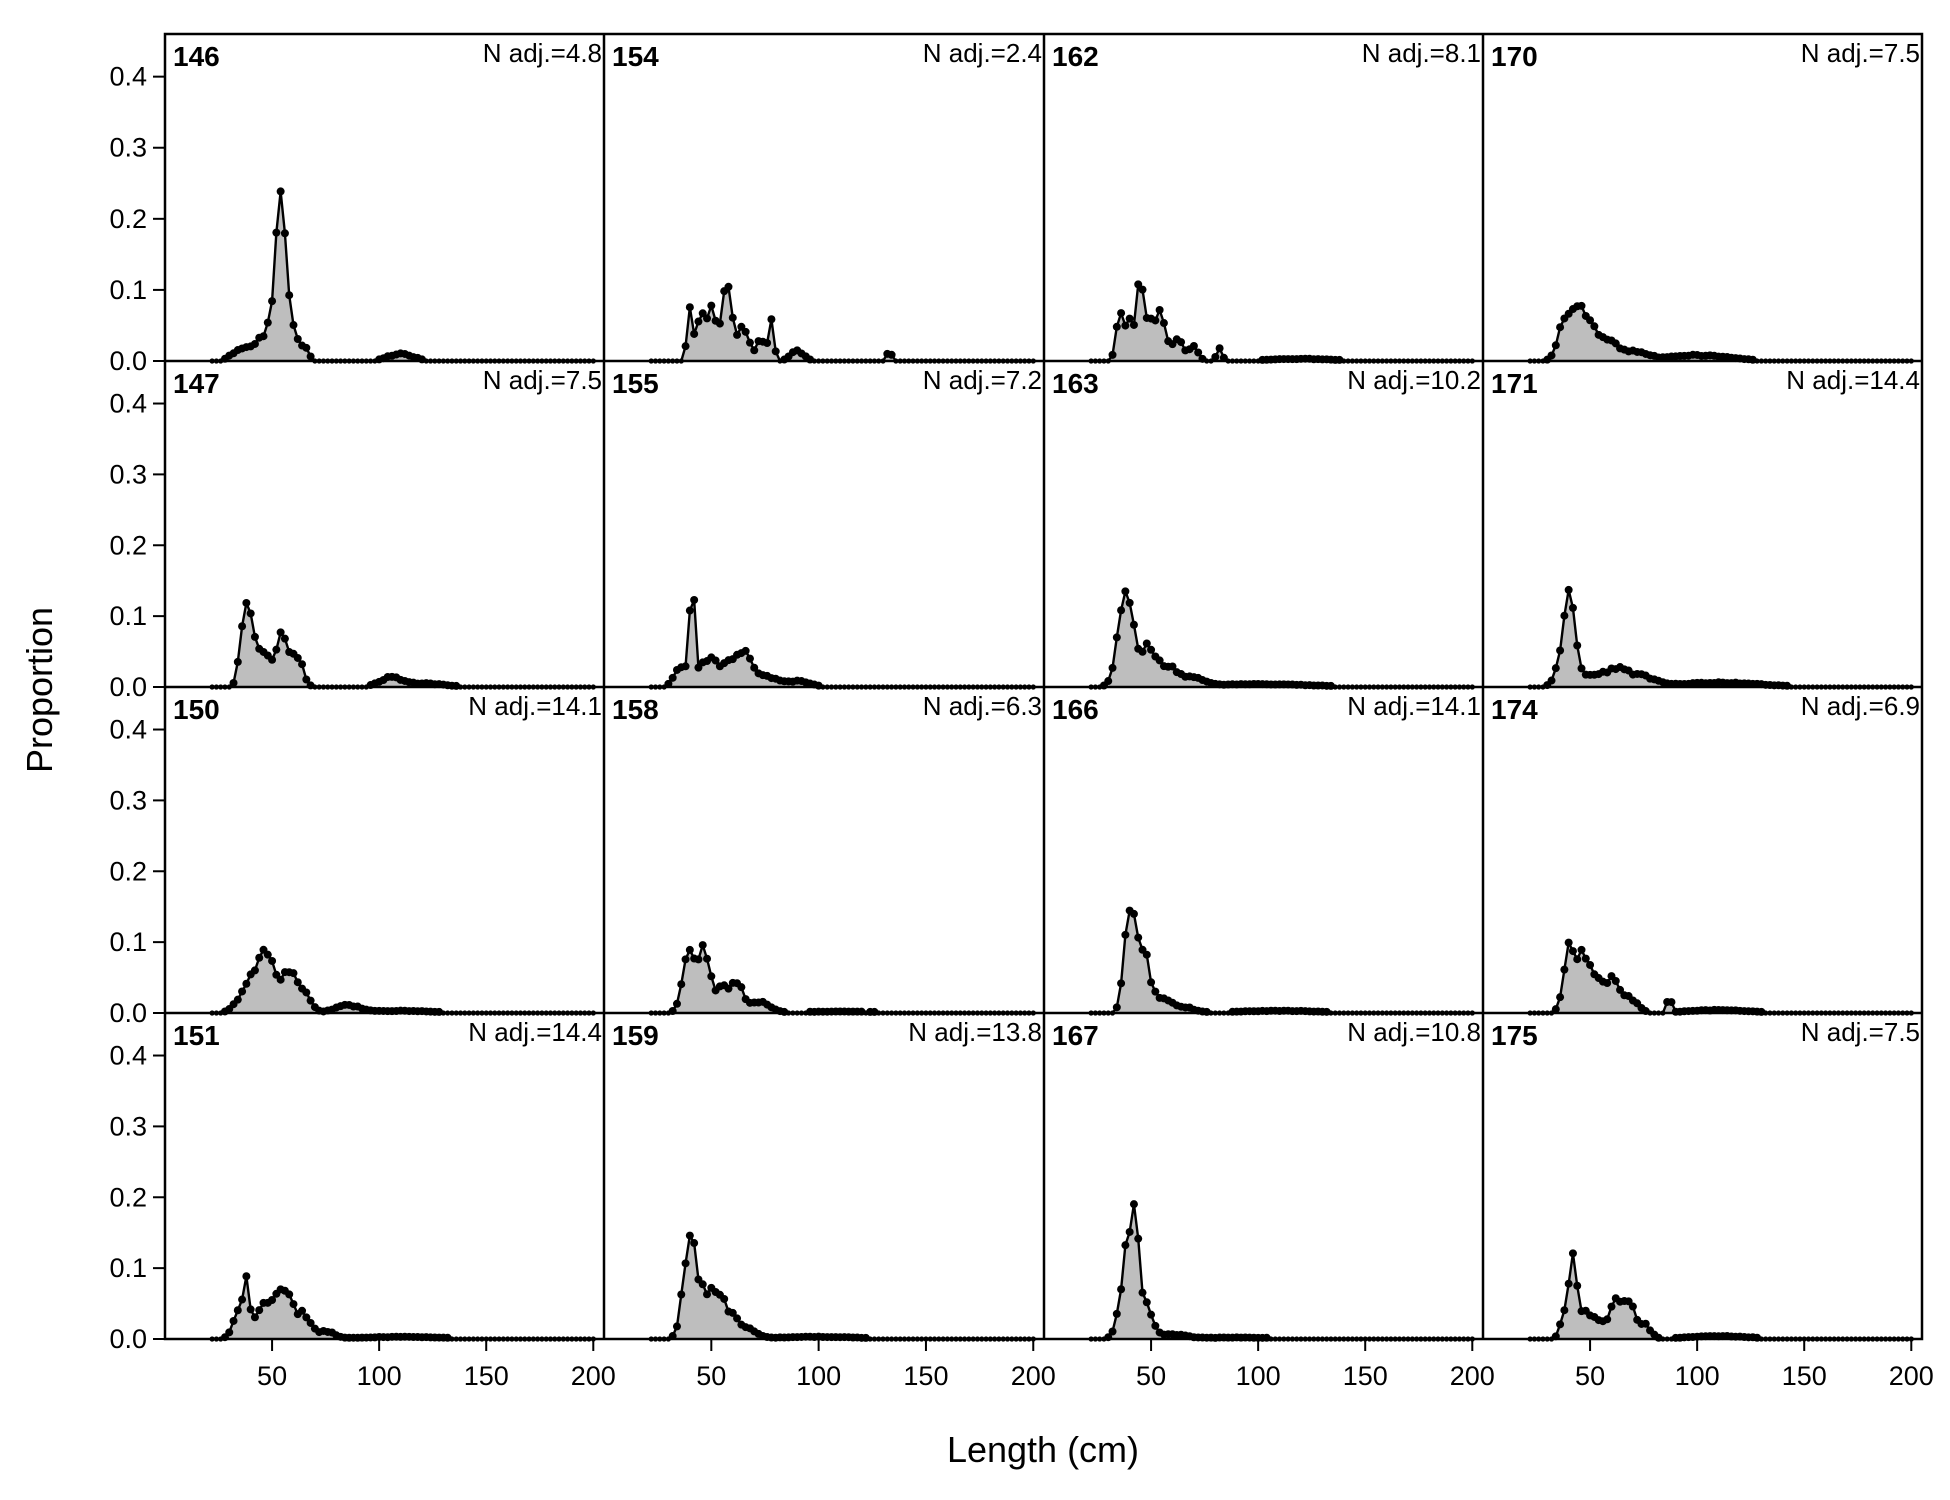  What do you see at coordinates (635, 1035) in the screenshot?
I see `panel-title: 159` at bounding box center [635, 1035].